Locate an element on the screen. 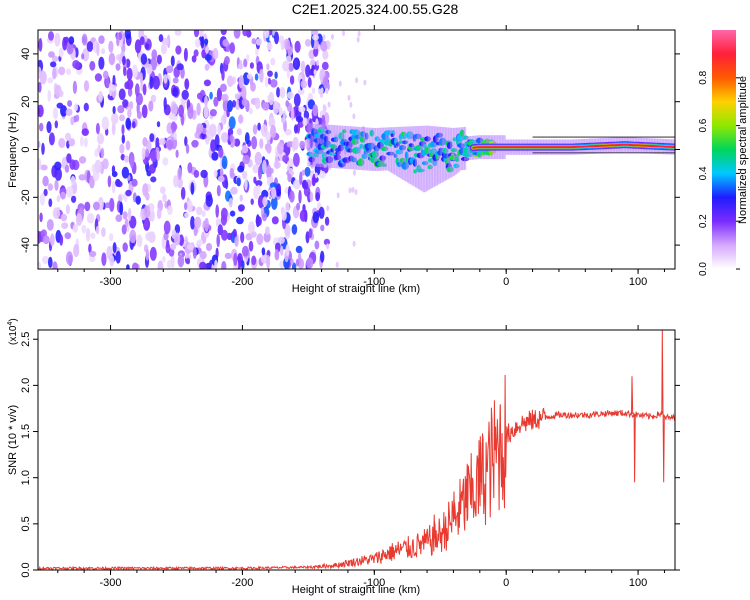  colorbar-tick-label: 0.0 is located at coordinates (703, 269).